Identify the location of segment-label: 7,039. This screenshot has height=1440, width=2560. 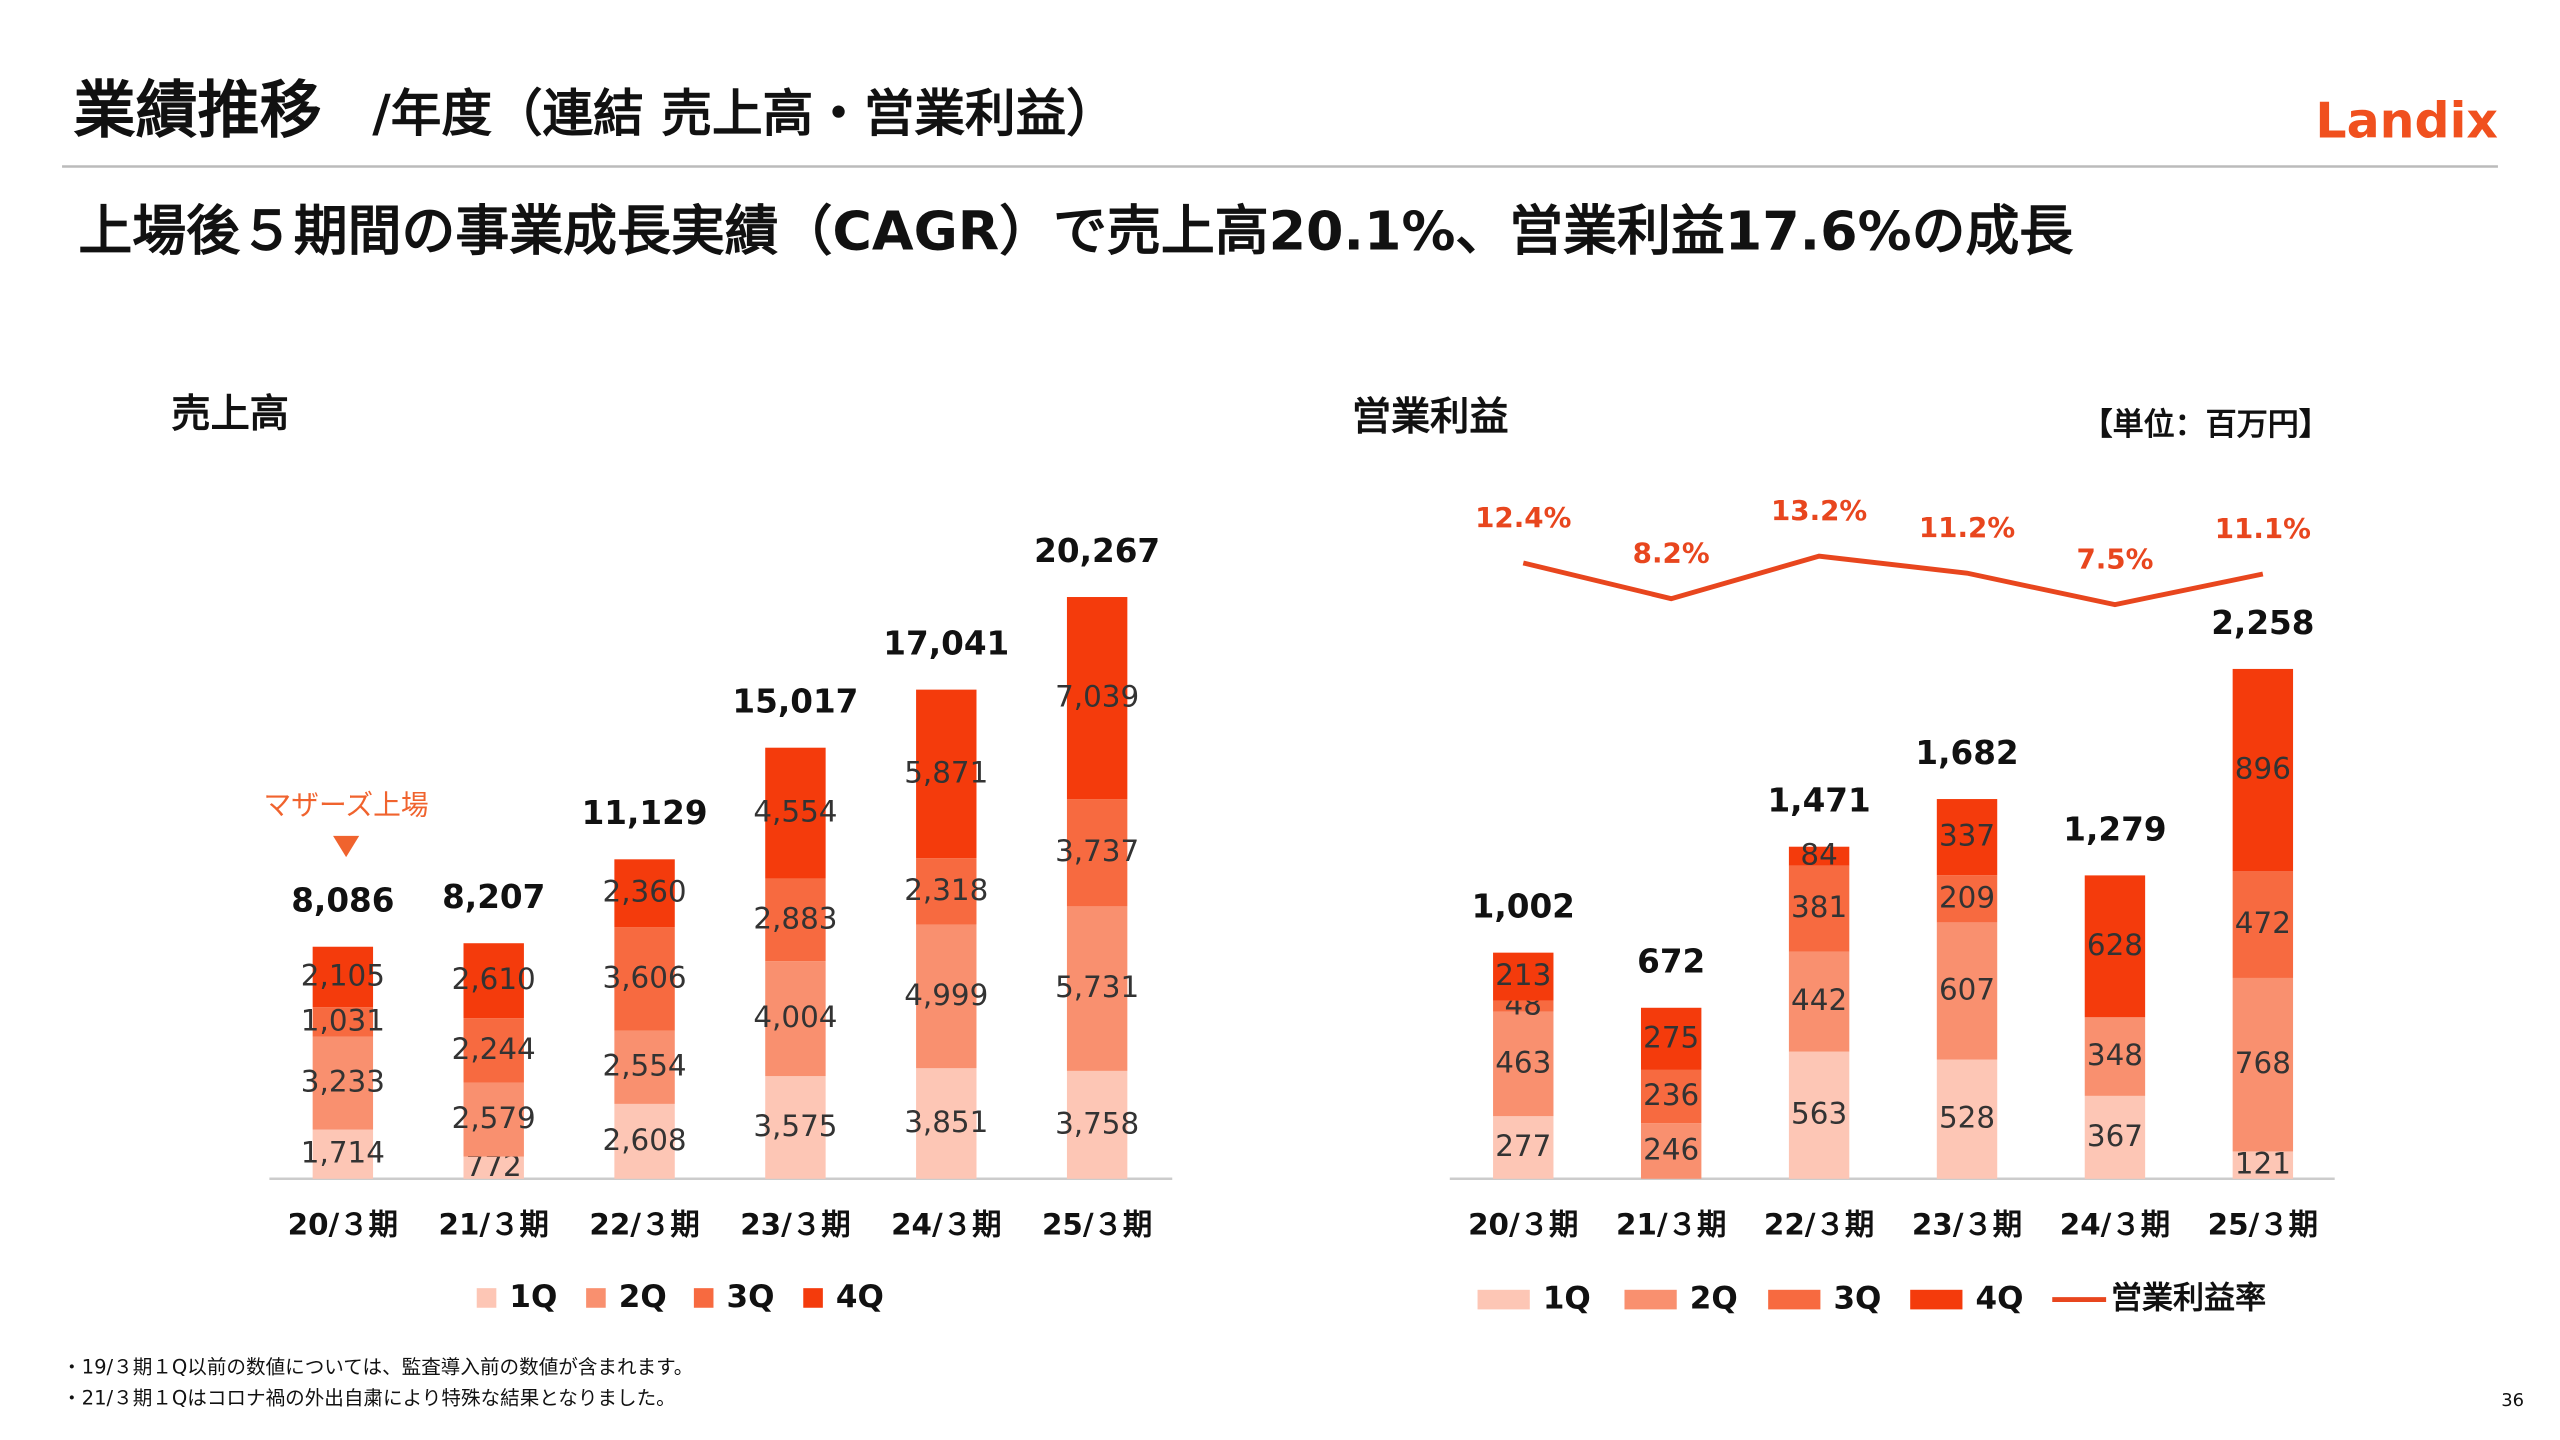
(1097, 697).